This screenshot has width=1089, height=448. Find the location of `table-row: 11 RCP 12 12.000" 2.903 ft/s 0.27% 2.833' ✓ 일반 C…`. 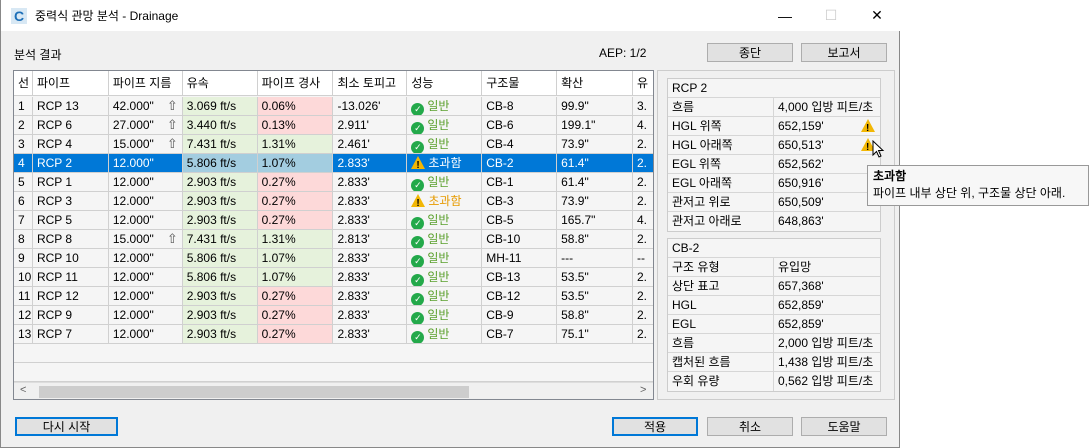

table-row: 11 RCP 12 12.000" 2.903 ft/s 0.27% 2.833' ✓ 일반 C… is located at coordinates (333, 296).